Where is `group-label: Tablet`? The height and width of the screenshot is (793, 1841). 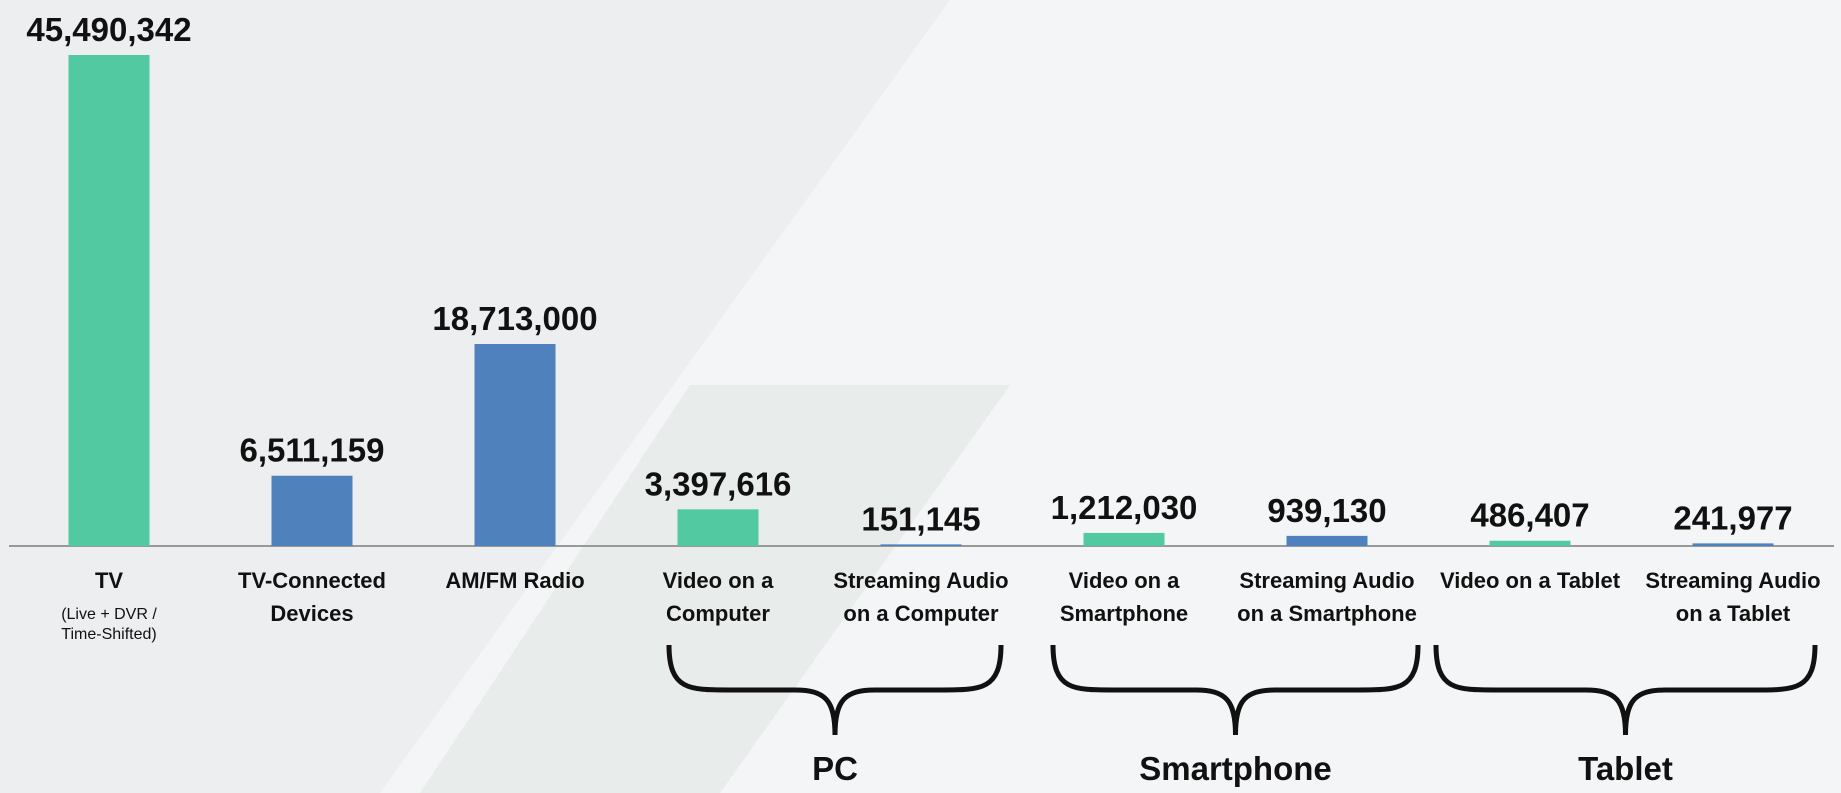
group-label: Tablet is located at coordinates (1625, 768).